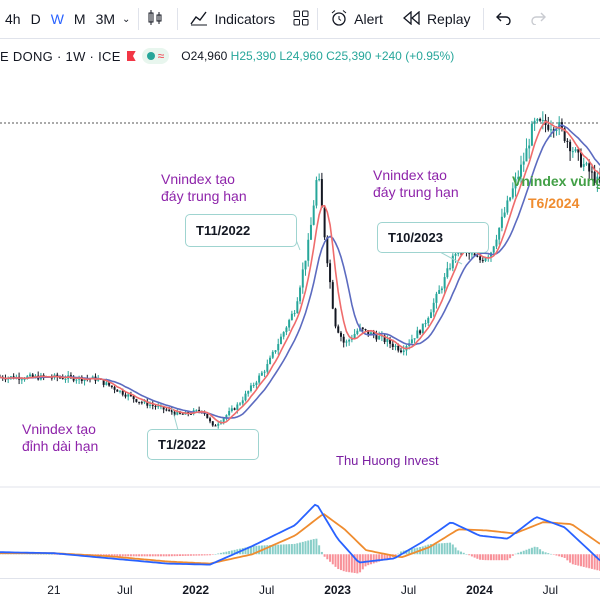 This screenshot has width=600, height=601. I want to click on redo-icon, so click(538, 19).